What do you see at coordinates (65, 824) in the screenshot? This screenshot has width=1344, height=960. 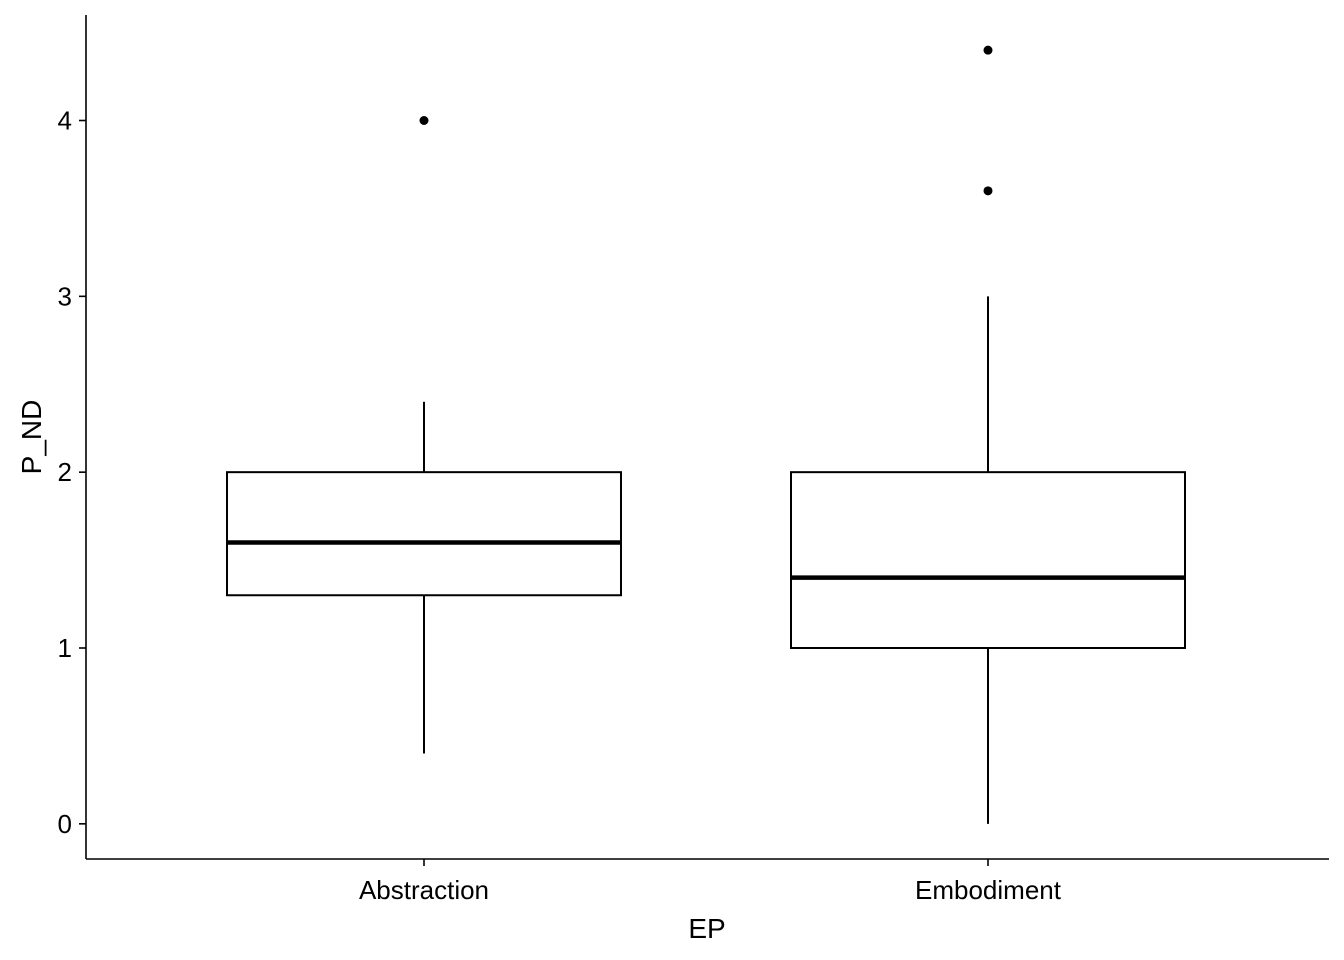 I see `y-tick-label-0: 0` at bounding box center [65, 824].